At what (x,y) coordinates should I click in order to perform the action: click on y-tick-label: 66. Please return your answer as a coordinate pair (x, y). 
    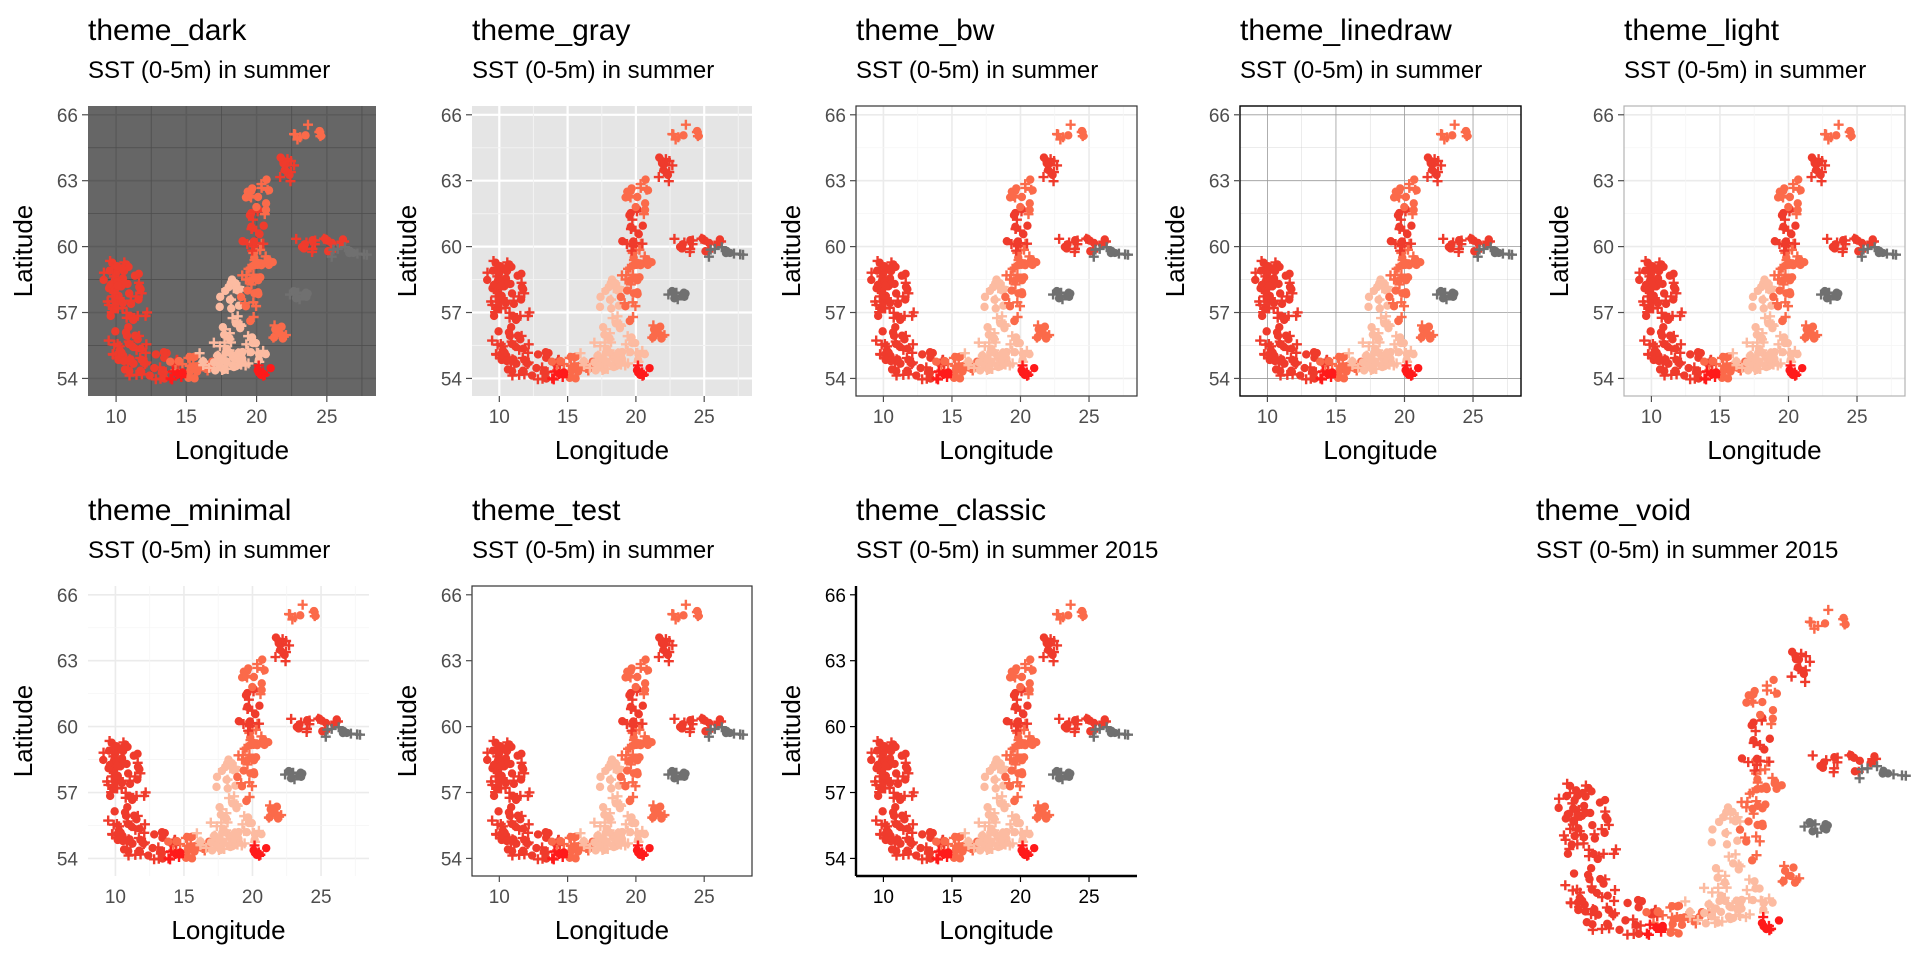
    Looking at the image, I should click on (835, 116).